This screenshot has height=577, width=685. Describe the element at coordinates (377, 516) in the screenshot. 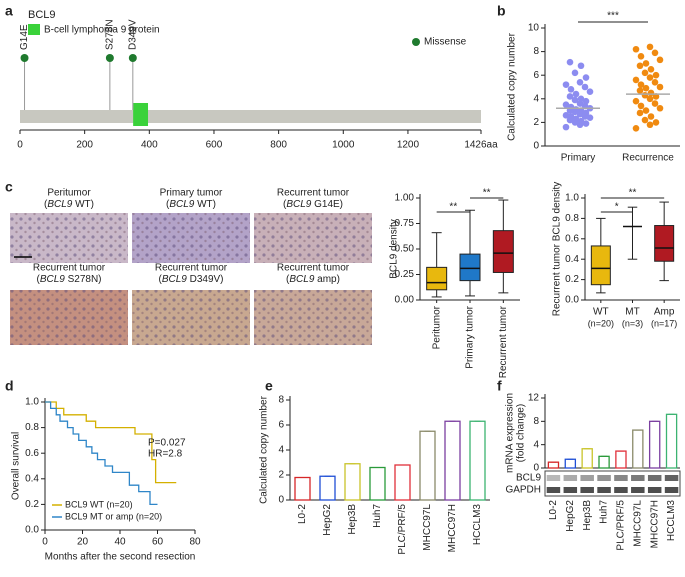

I see `x-tick-label: Huh7` at that location.